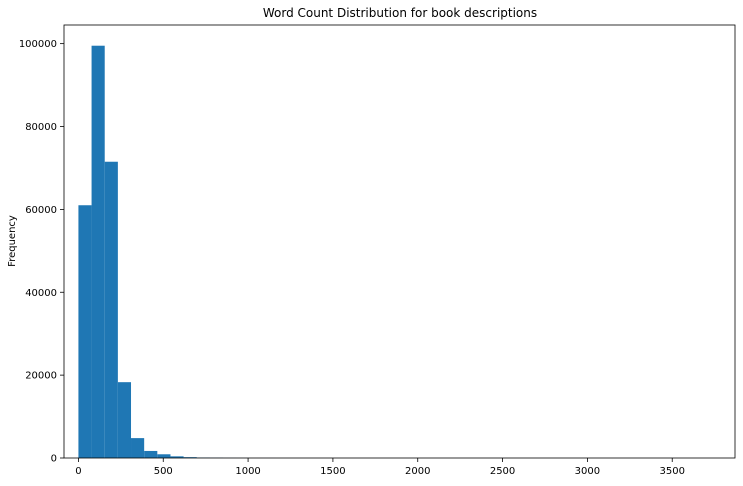 The image size is (743, 486). What do you see at coordinates (41, 251) in the screenshot?
I see `y-ticks-layer: 0 20000 40000 60000 80000 100000` at bounding box center [41, 251].